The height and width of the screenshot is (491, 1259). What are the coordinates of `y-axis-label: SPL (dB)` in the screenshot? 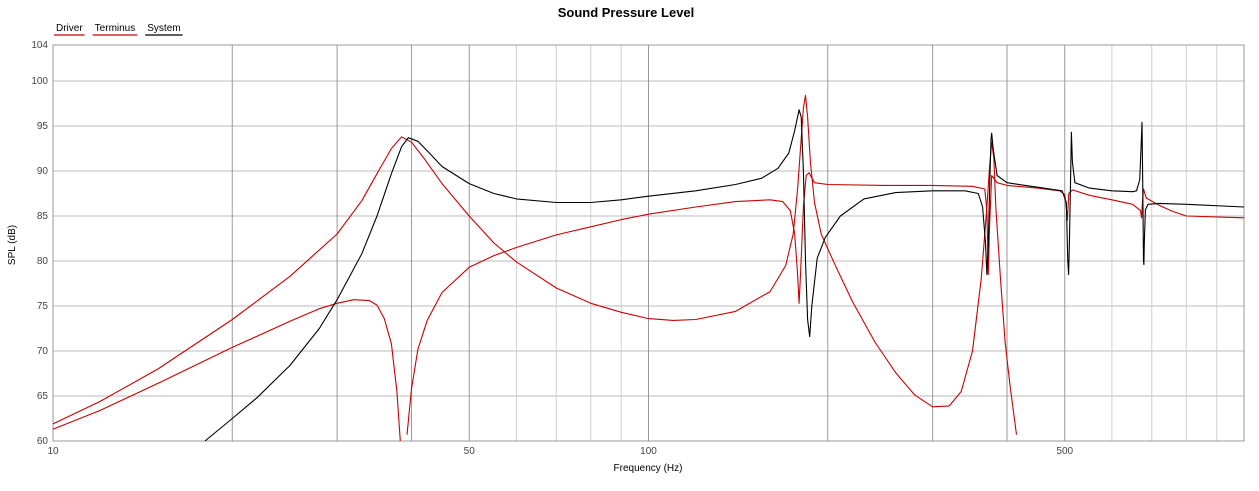 It's located at (12, 245).